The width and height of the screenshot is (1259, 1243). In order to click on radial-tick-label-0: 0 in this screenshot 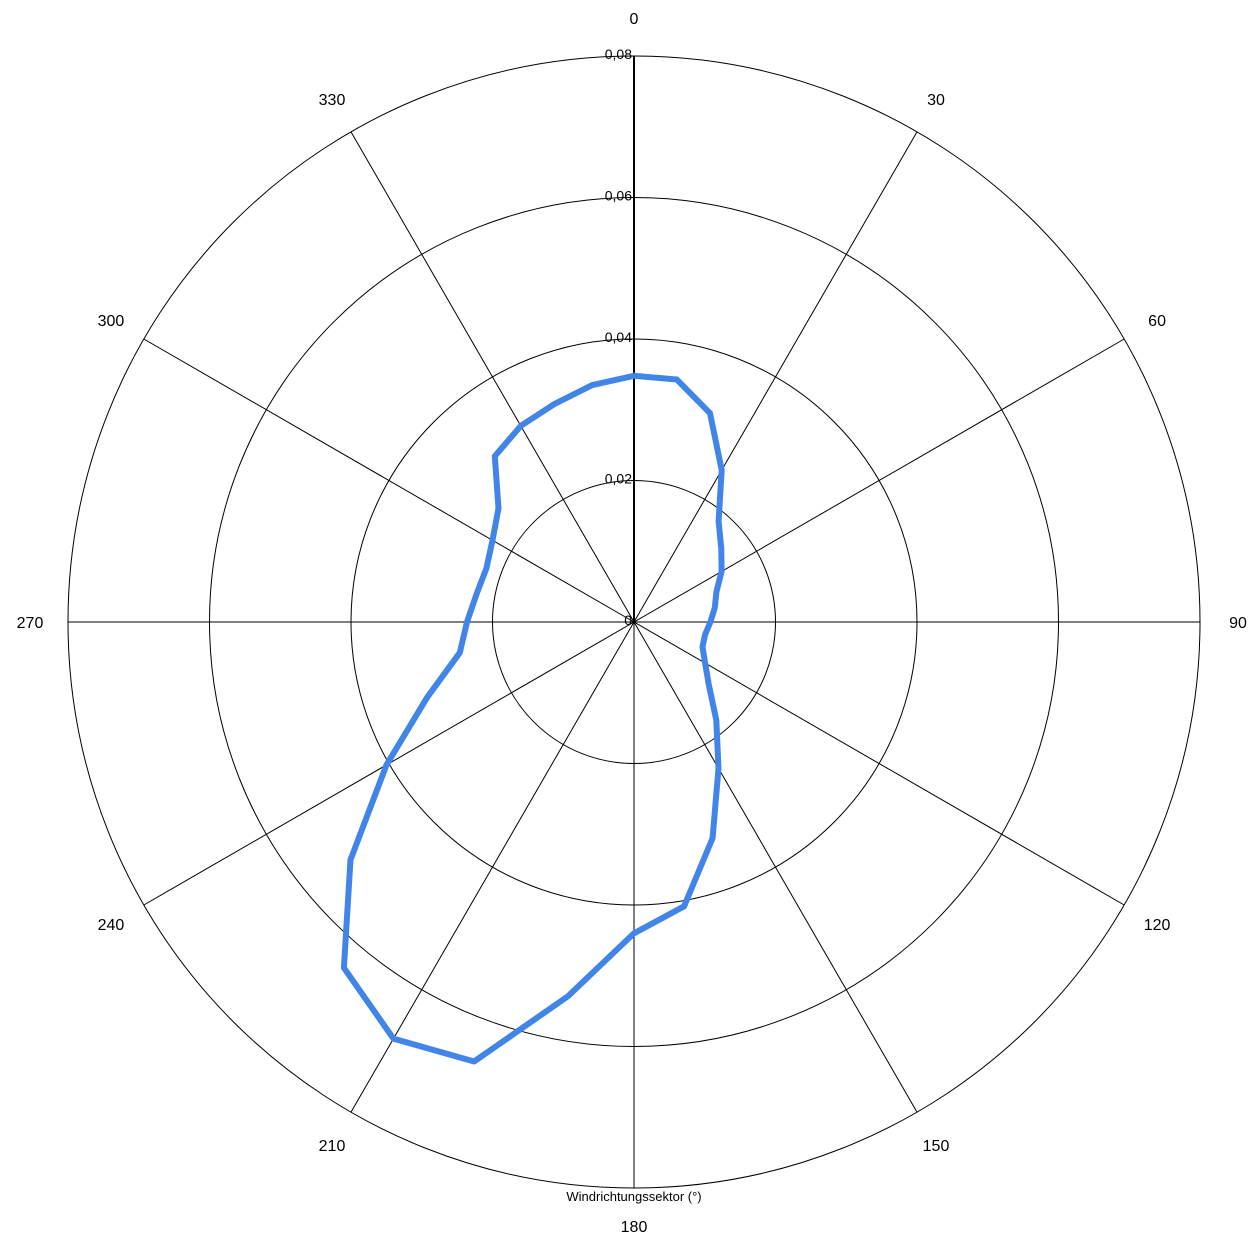, I will do `click(628, 620)`.